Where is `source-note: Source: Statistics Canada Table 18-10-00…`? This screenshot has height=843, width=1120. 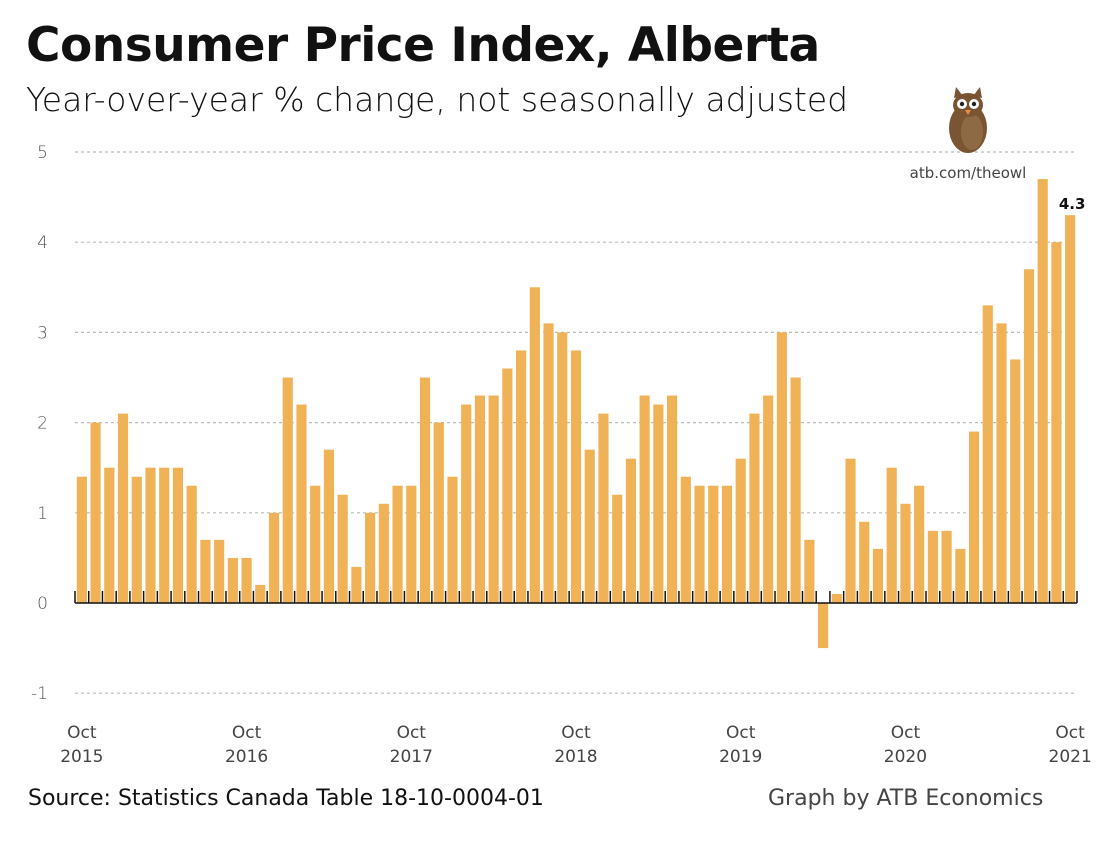 source-note: Source: Statistics Canada Table 18-10-00… is located at coordinates (286, 798).